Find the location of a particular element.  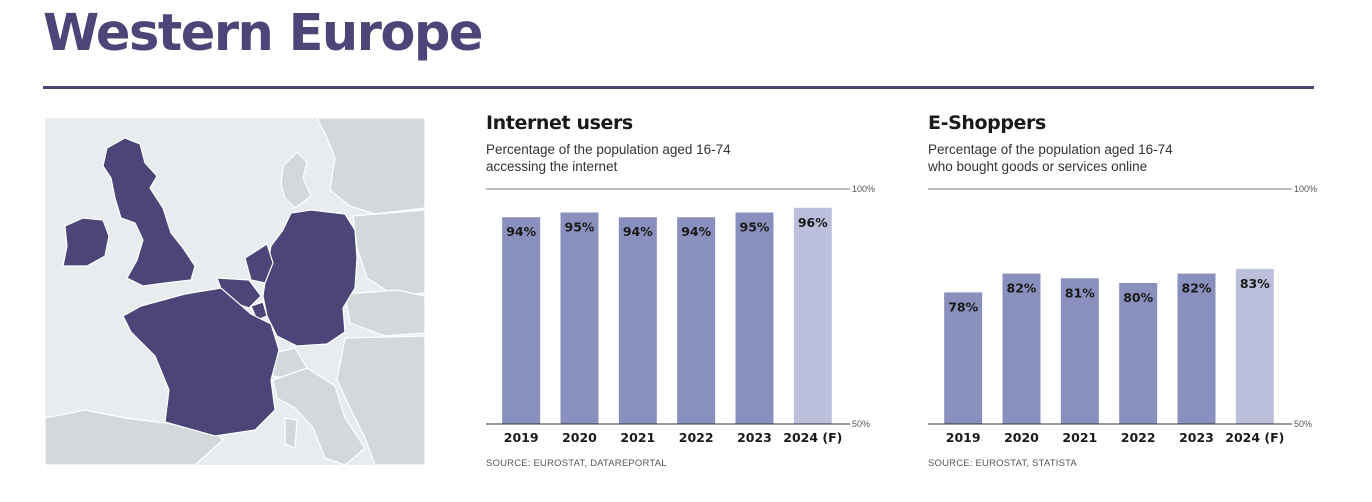

page-title: Western Europe is located at coordinates (263, 33).